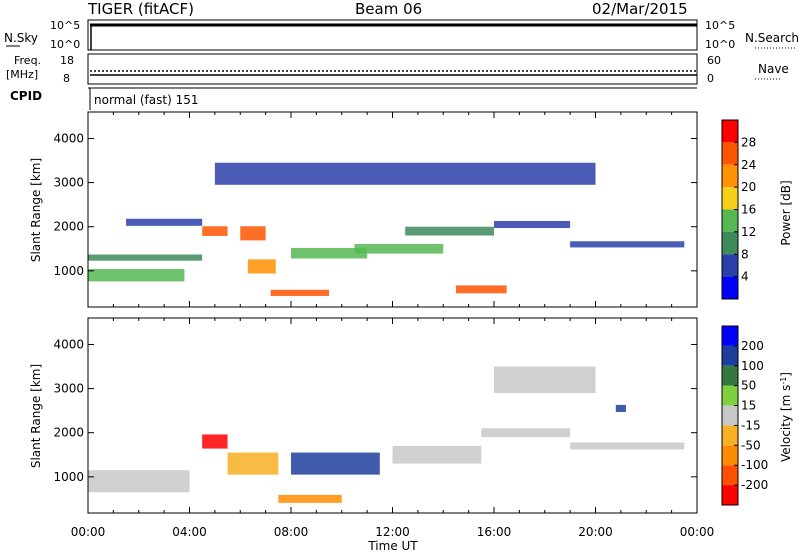  I want to click on velocity-colorbar-tick-label: -50, so click(751, 445).